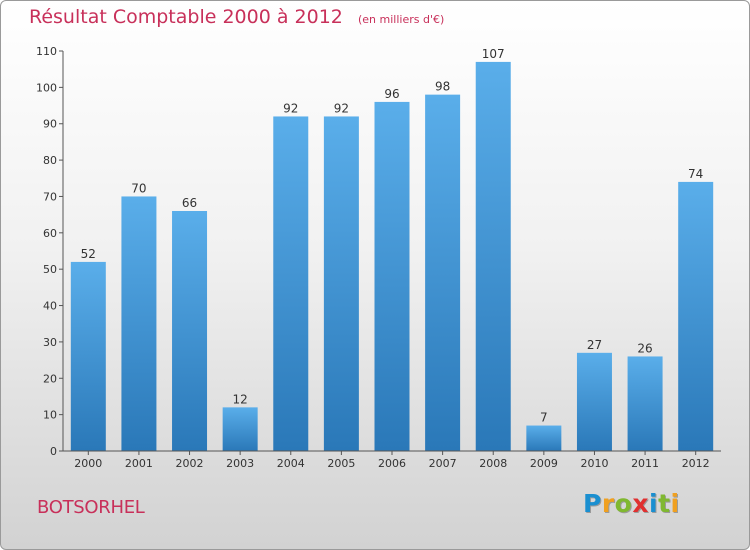 The image size is (750, 550). Describe the element at coordinates (695, 174) in the screenshot. I see `data-label-2012: 74` at that location.